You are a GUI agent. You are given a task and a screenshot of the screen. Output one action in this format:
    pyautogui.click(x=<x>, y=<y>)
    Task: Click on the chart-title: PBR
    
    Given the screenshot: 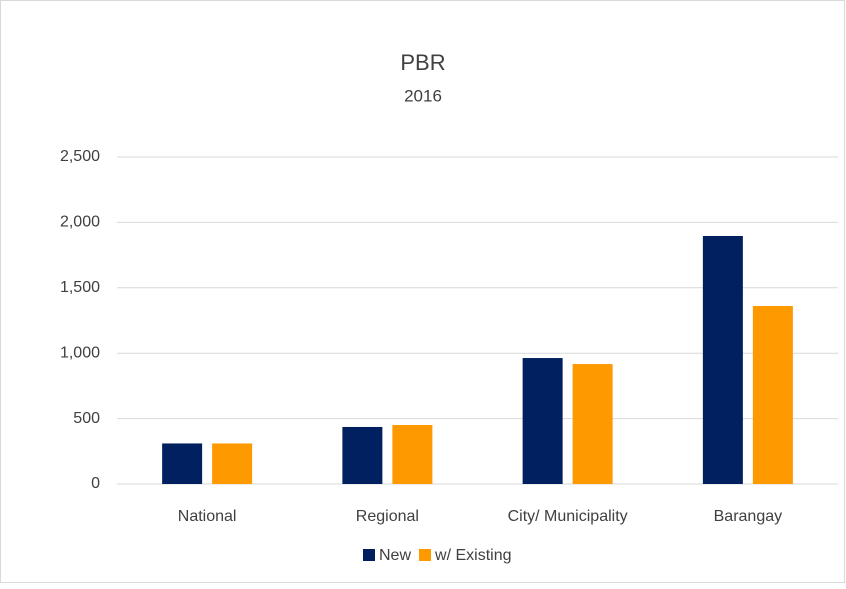 What is the action you would take?
    pyautogui.click(x=422, y=62)
    